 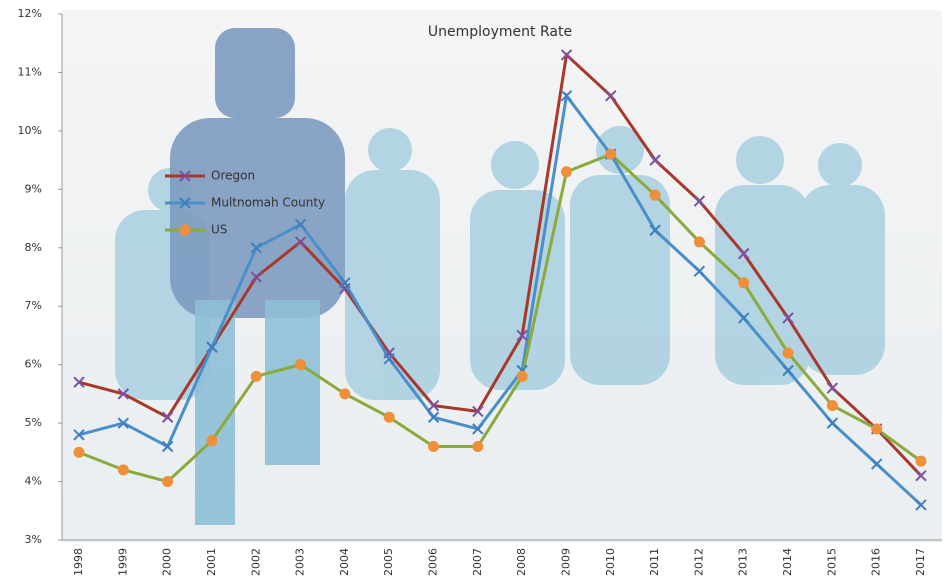 I want to click on x-tick-label: 2010, so click(x=610, y=562).